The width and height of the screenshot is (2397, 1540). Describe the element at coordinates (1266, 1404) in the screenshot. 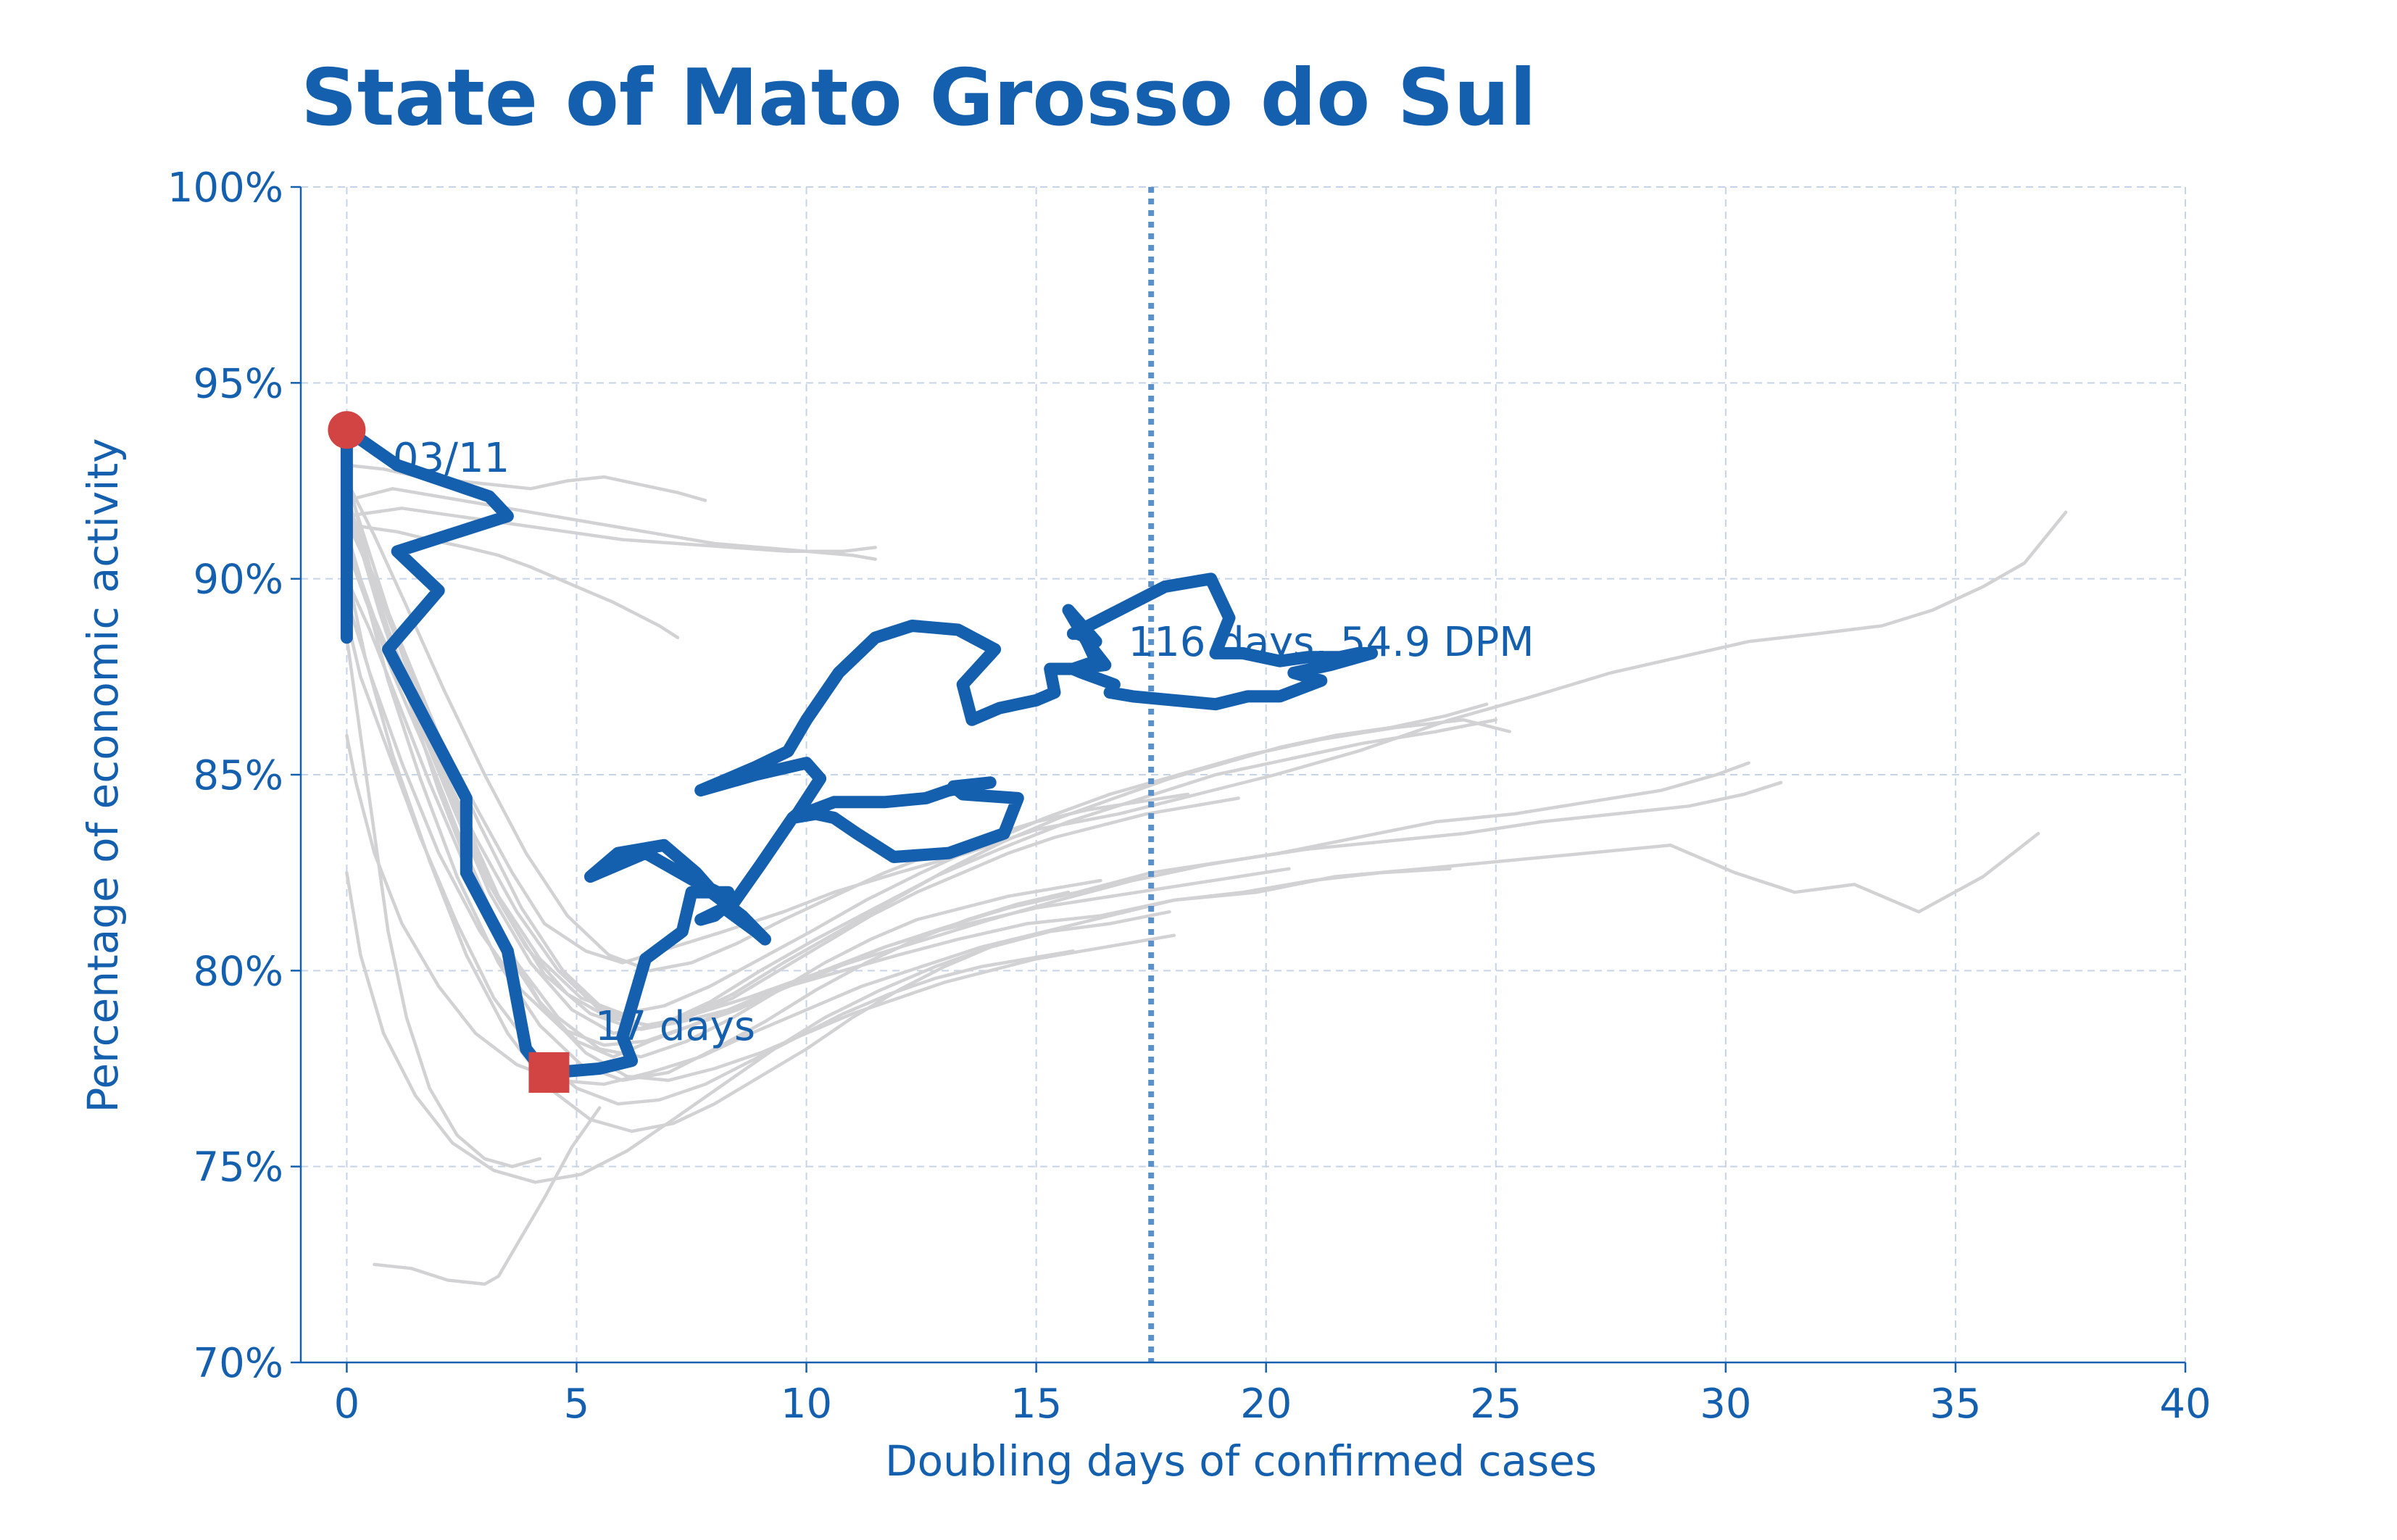

I see `x-tick-label: 20` at that location.